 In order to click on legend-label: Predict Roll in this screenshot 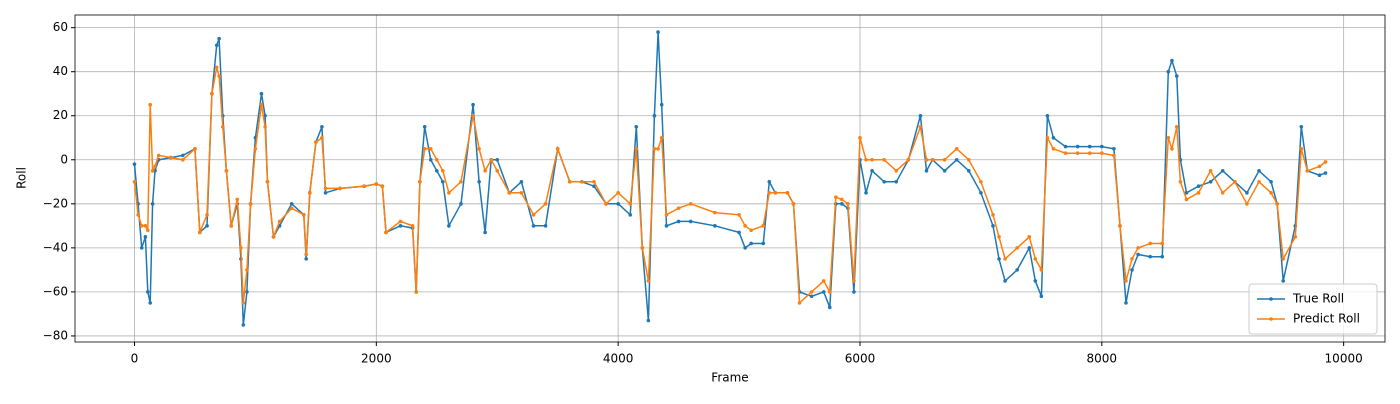, I will do `click(1326, 319)`.